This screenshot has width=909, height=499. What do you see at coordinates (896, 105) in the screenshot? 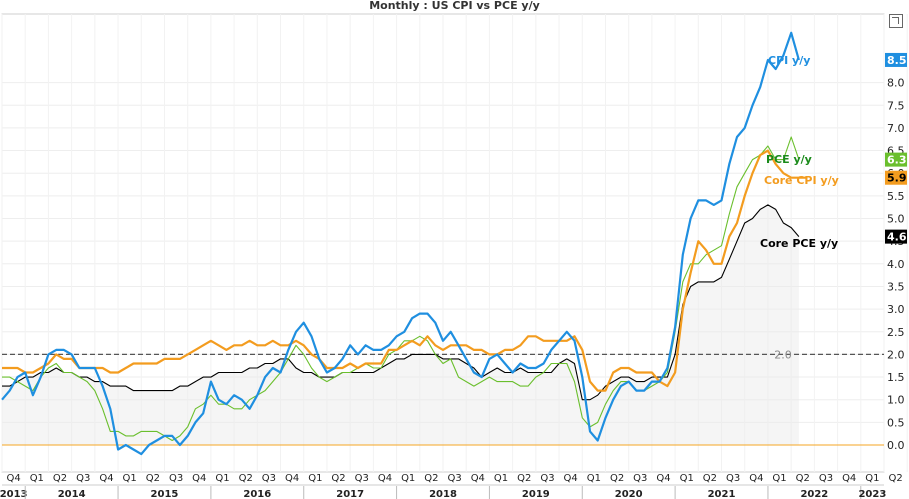
I see `y-tick-label: 7.5` at bounding box center [896, 105].